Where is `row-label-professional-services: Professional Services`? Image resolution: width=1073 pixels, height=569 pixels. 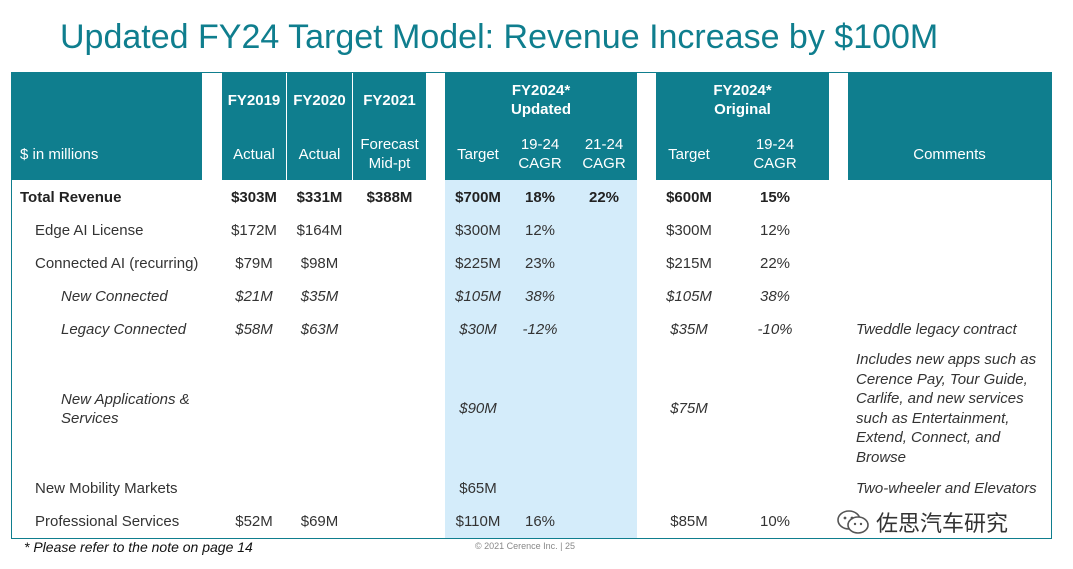
row-label-professional-services: Professional Services is located at coordinates (107, 521).